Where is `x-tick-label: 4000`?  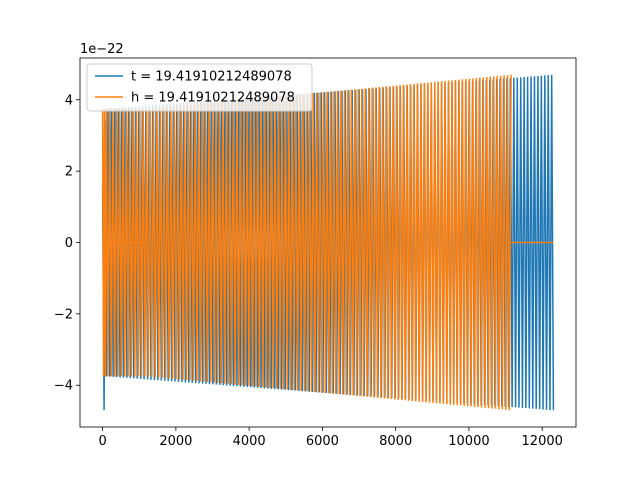
x-tick-label: 4000 is located at coordinates (249, 441).